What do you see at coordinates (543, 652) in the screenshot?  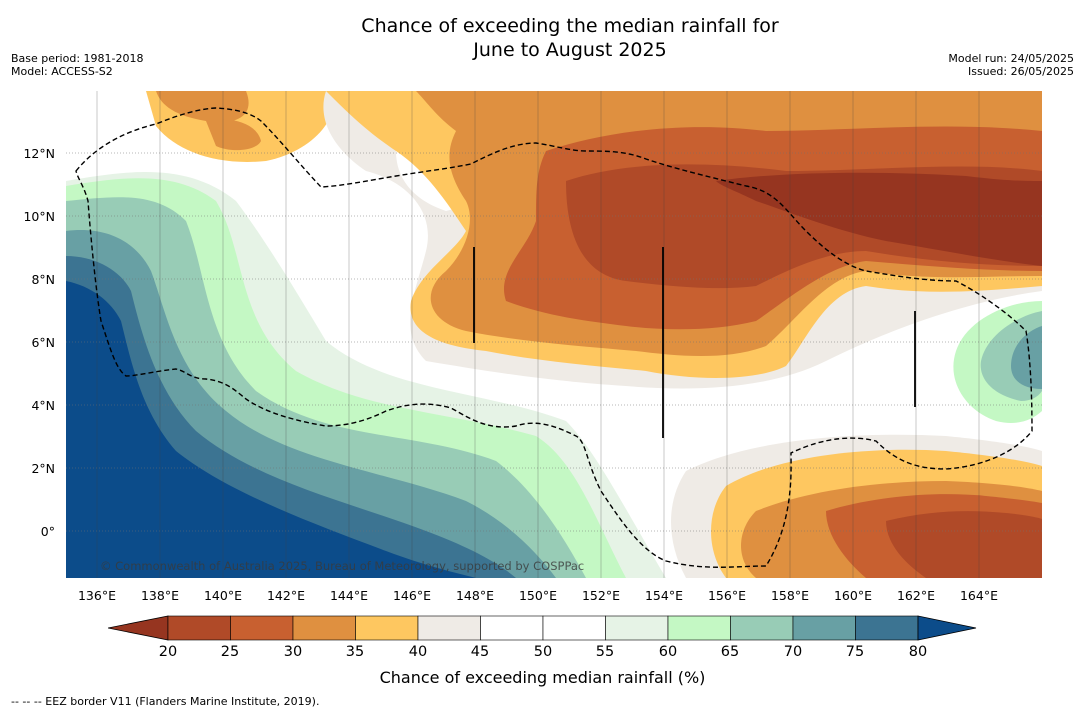 I see `colorbar-tick-50: 50` at bounding box center [543, 652].